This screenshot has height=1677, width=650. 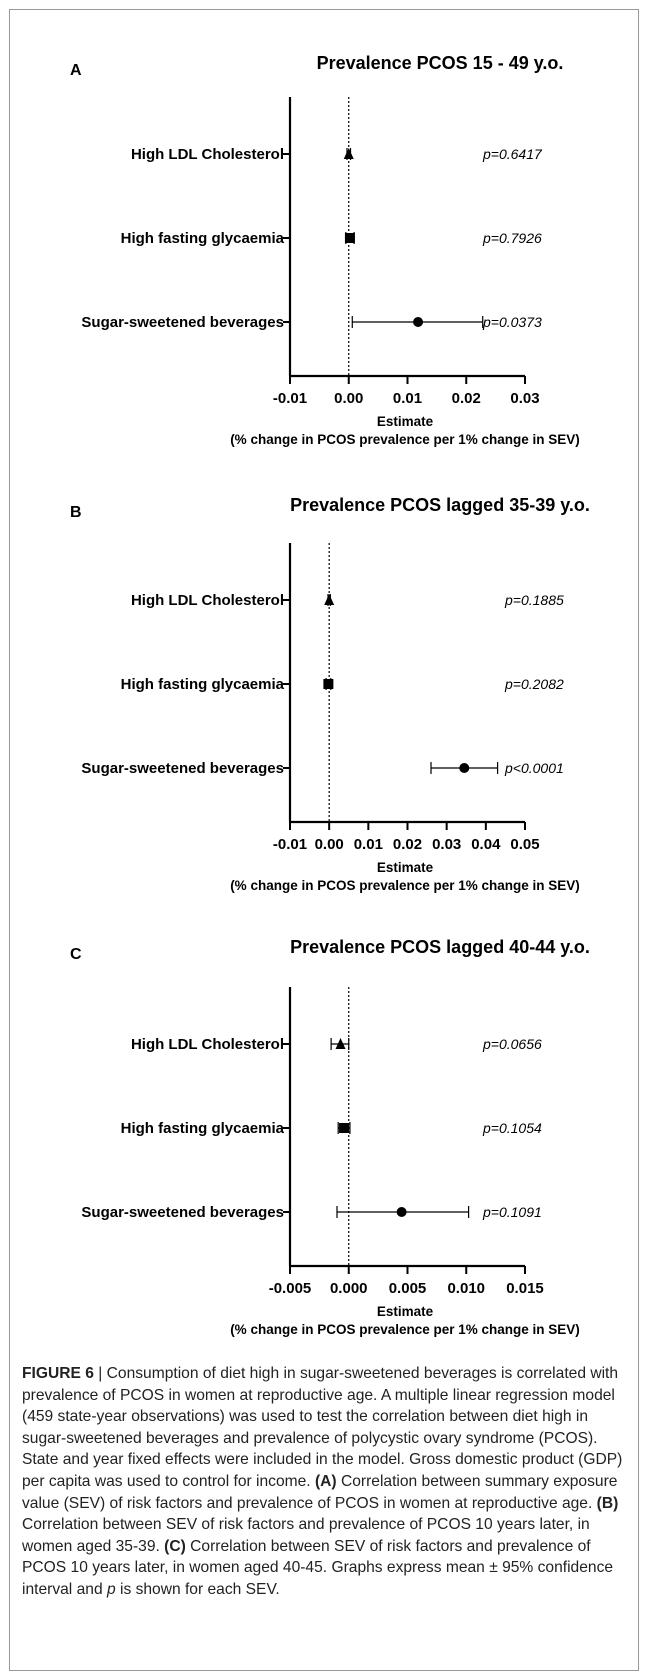 What do you see at coordinates (512, 322) in the screenshot?
I see `panel-a-p-value: p=0.0373` at bounding box center [512, 322].